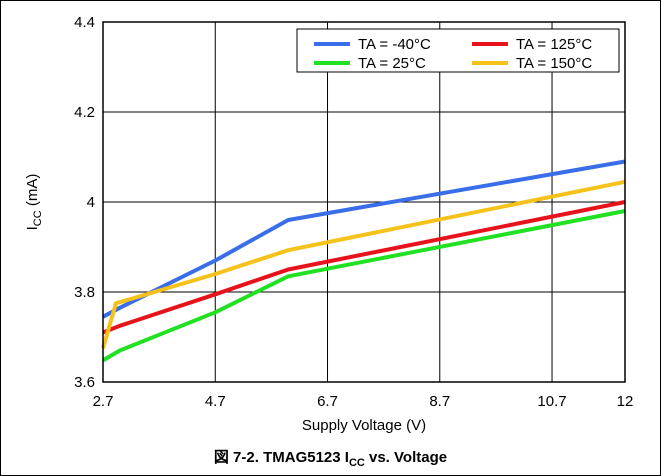 This screenshot has width=661, height=476. I want to click on y-tick-label: 4.4, so click(84, 22).